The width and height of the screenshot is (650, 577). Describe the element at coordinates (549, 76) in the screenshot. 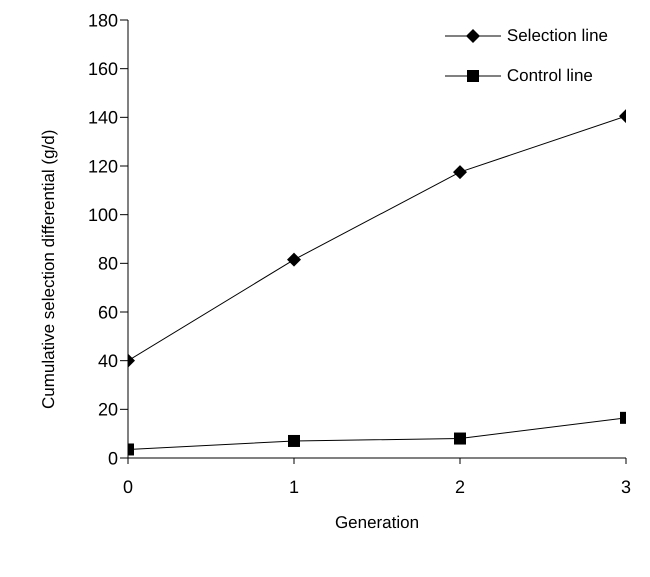

I see `legend-label: Control line` at that location.